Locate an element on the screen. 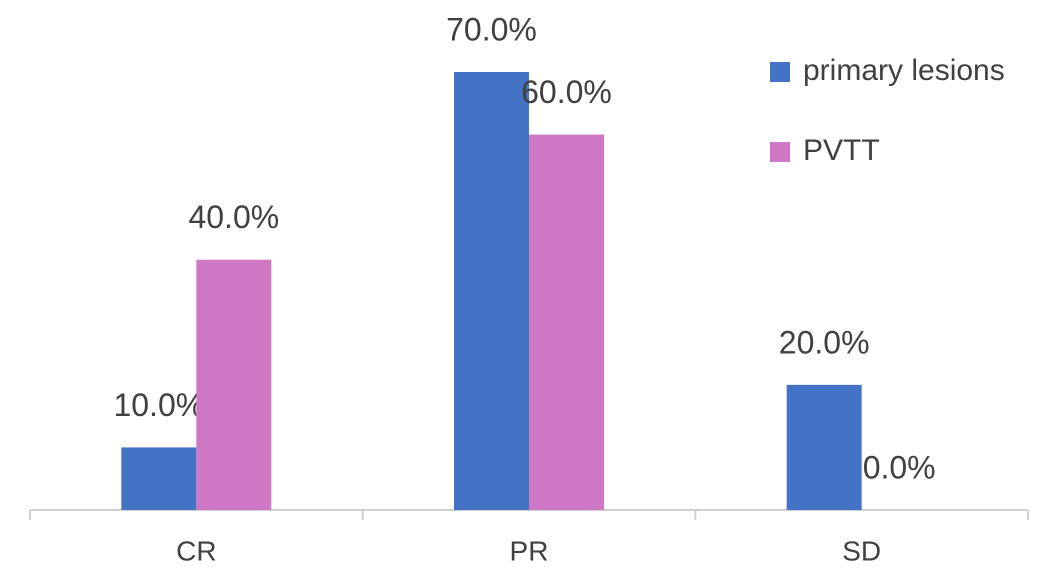  x-tick-label: SD is located at coordinates (861, 550).